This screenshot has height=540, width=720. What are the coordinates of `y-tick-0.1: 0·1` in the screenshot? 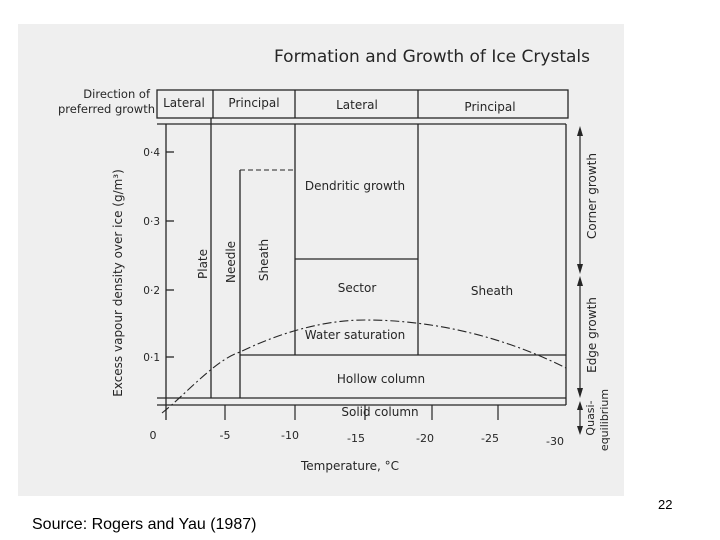 It's located at (151, 358).